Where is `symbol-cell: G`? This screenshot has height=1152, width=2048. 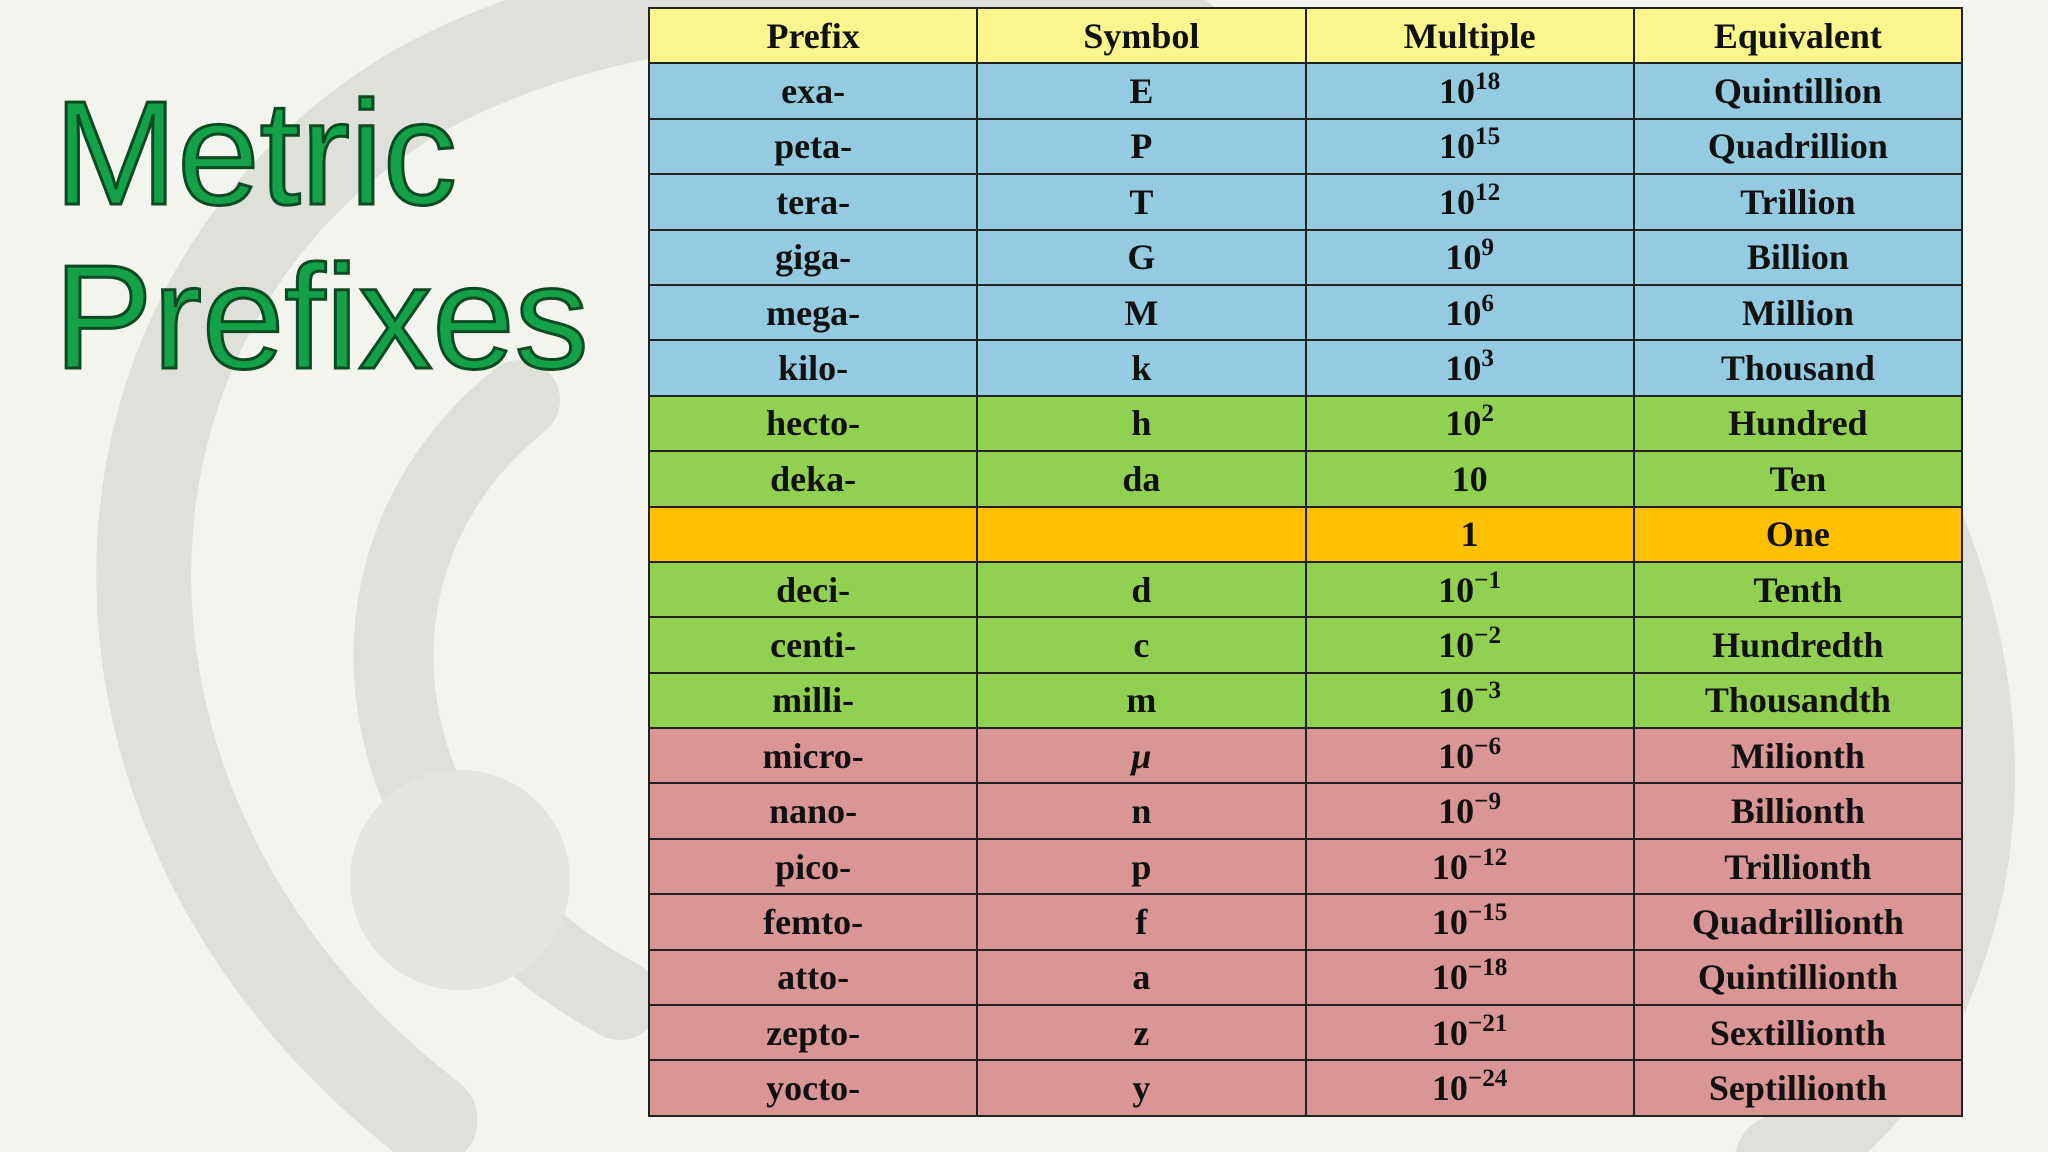 symbol-cell: G is located at coordinates (1141, 257).